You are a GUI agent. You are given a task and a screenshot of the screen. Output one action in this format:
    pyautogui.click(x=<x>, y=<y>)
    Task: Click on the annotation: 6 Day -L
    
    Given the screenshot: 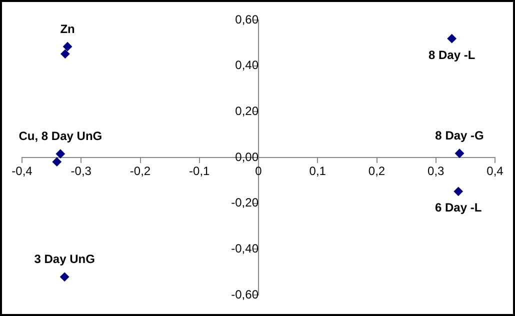 What is the action you would take?
    pyautogui.click(x=458, y=207)
    